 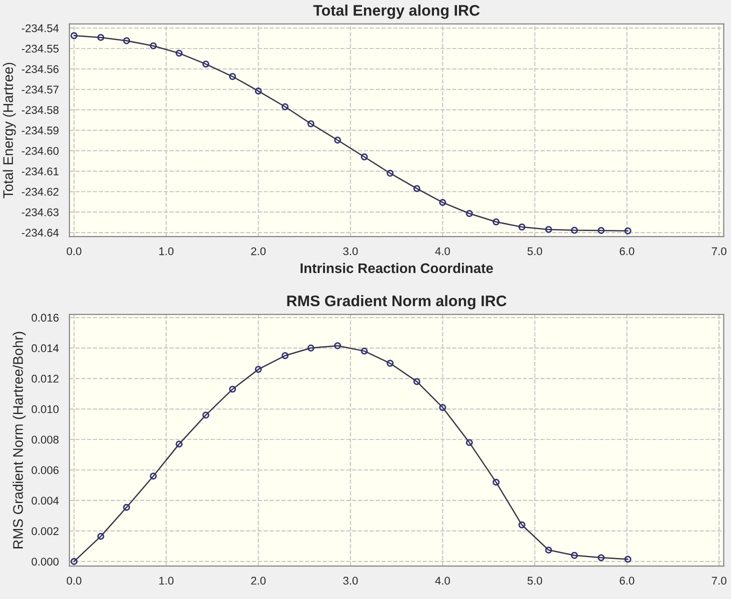 I want to click on y-tick-label: 0.014, so click(x=45, y=348).